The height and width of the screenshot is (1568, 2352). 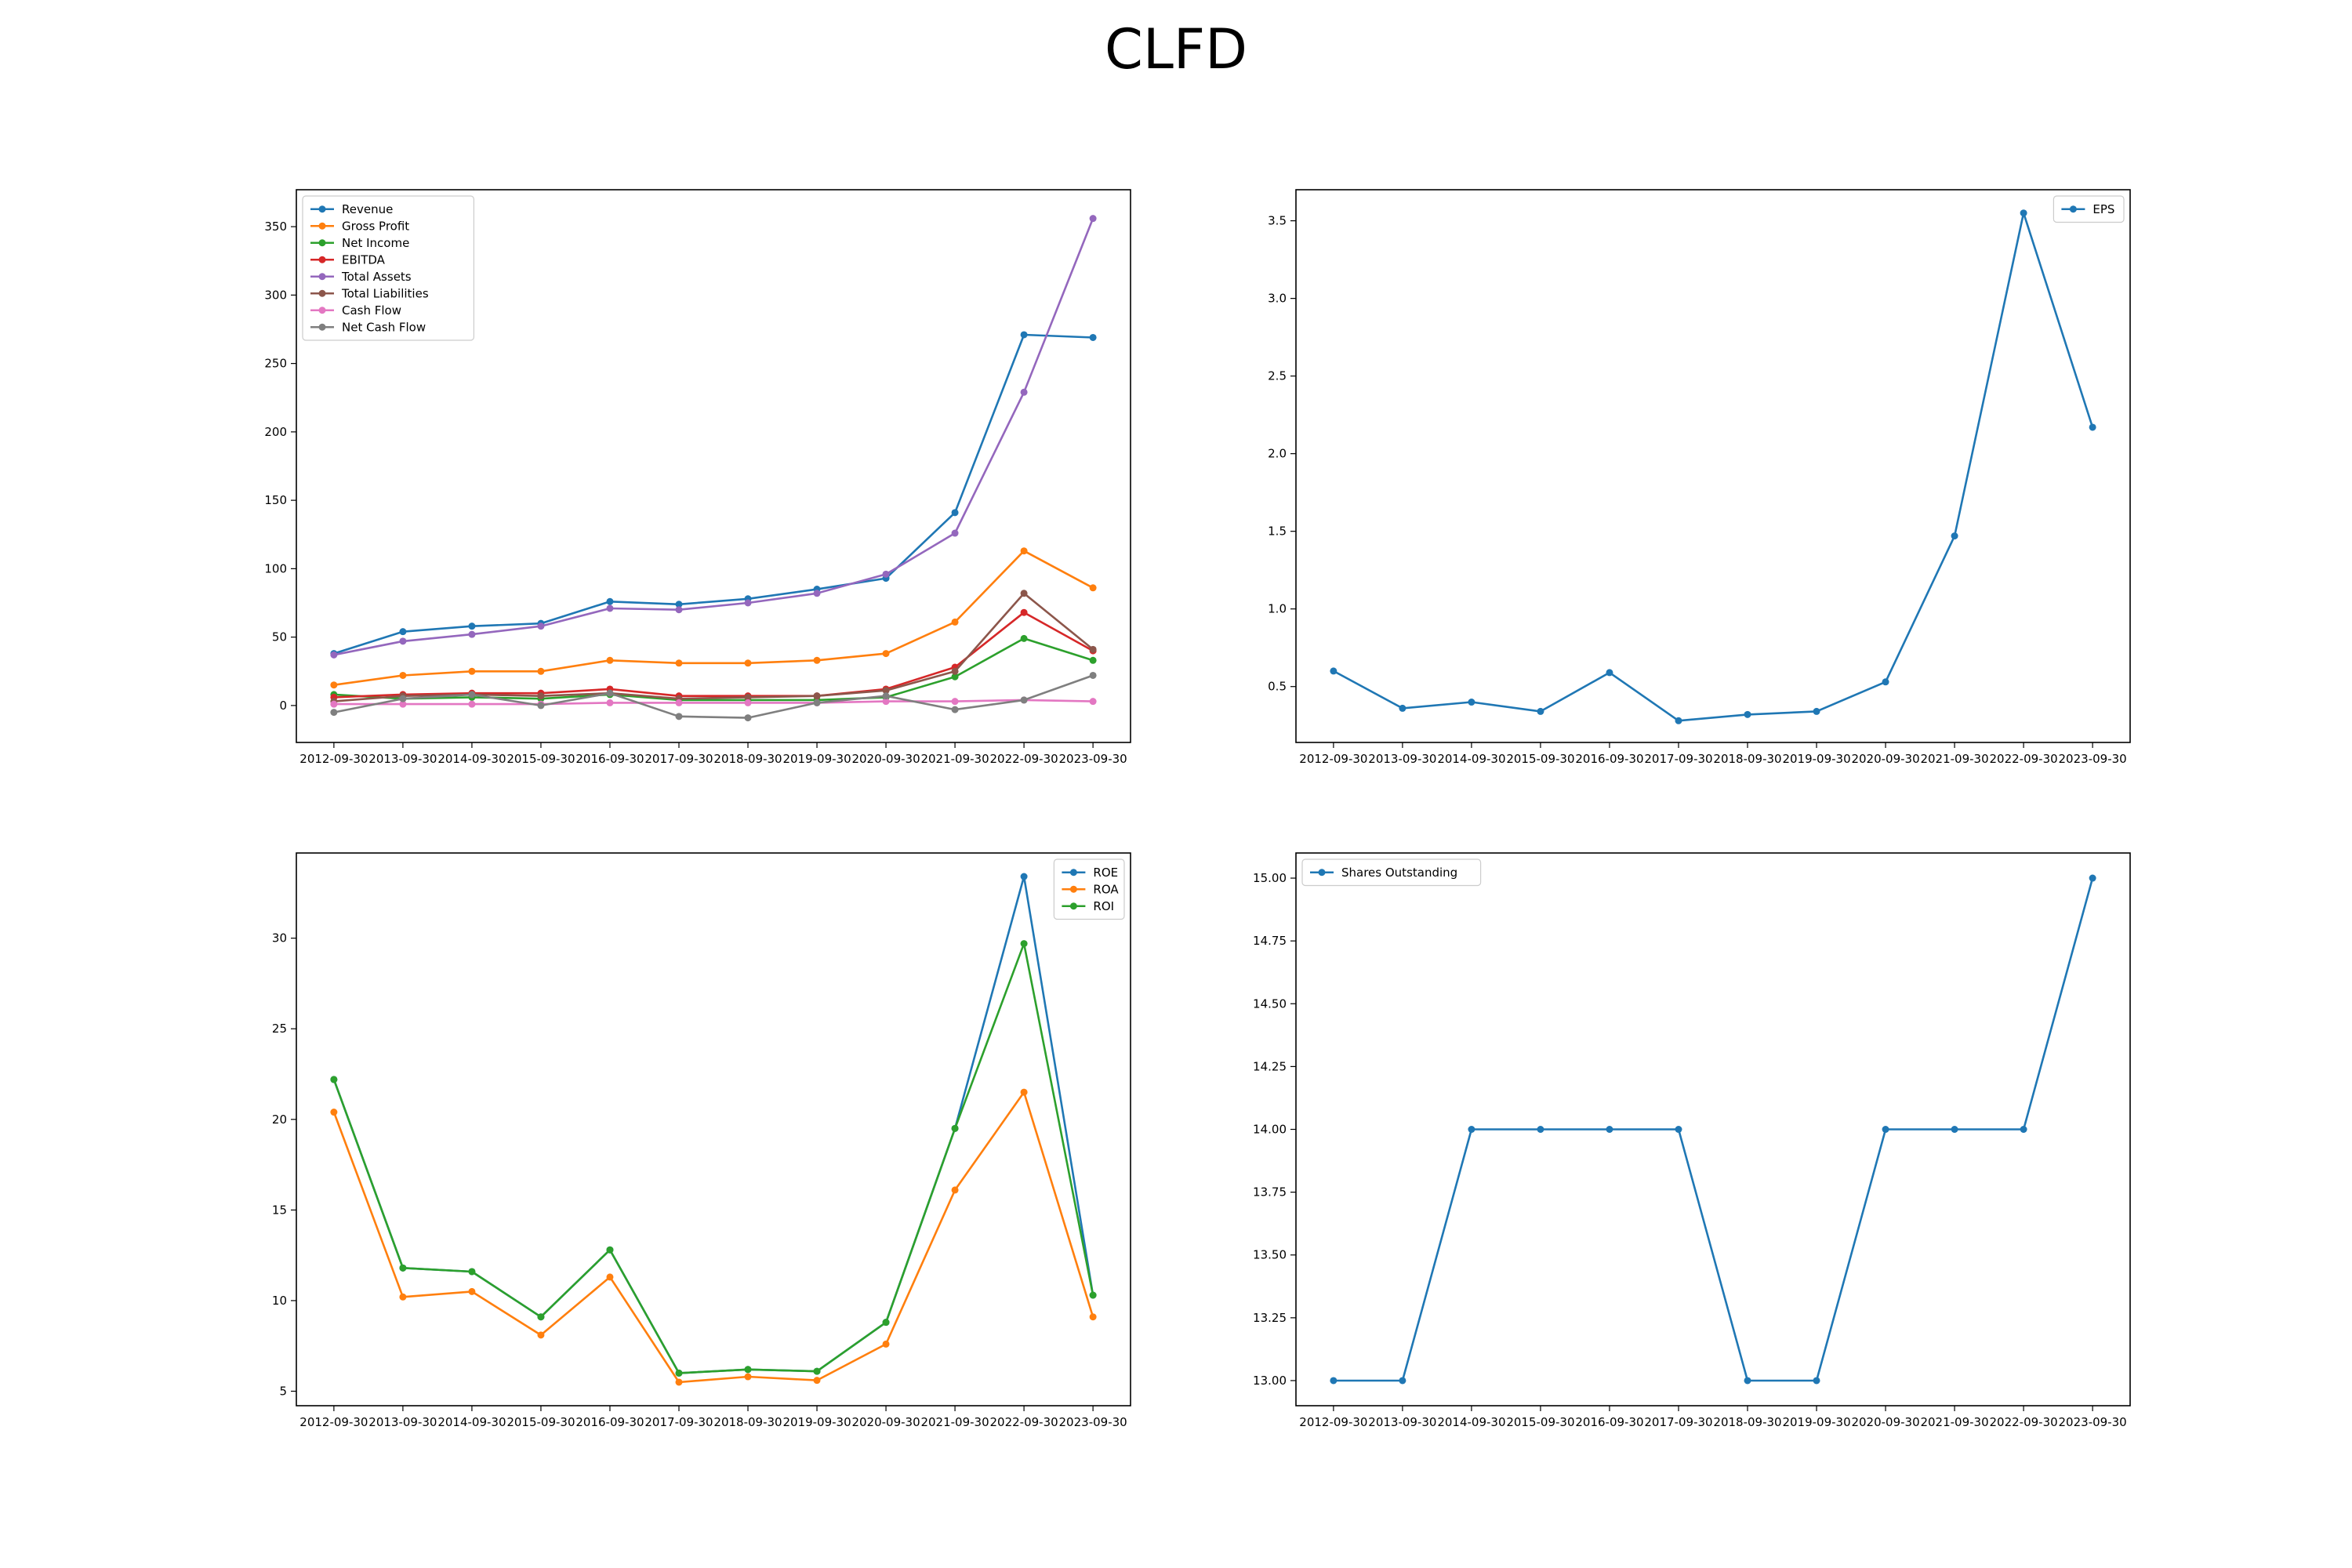 I want to click on y-tick-label: 1.5, so click(x=1277, y=531).